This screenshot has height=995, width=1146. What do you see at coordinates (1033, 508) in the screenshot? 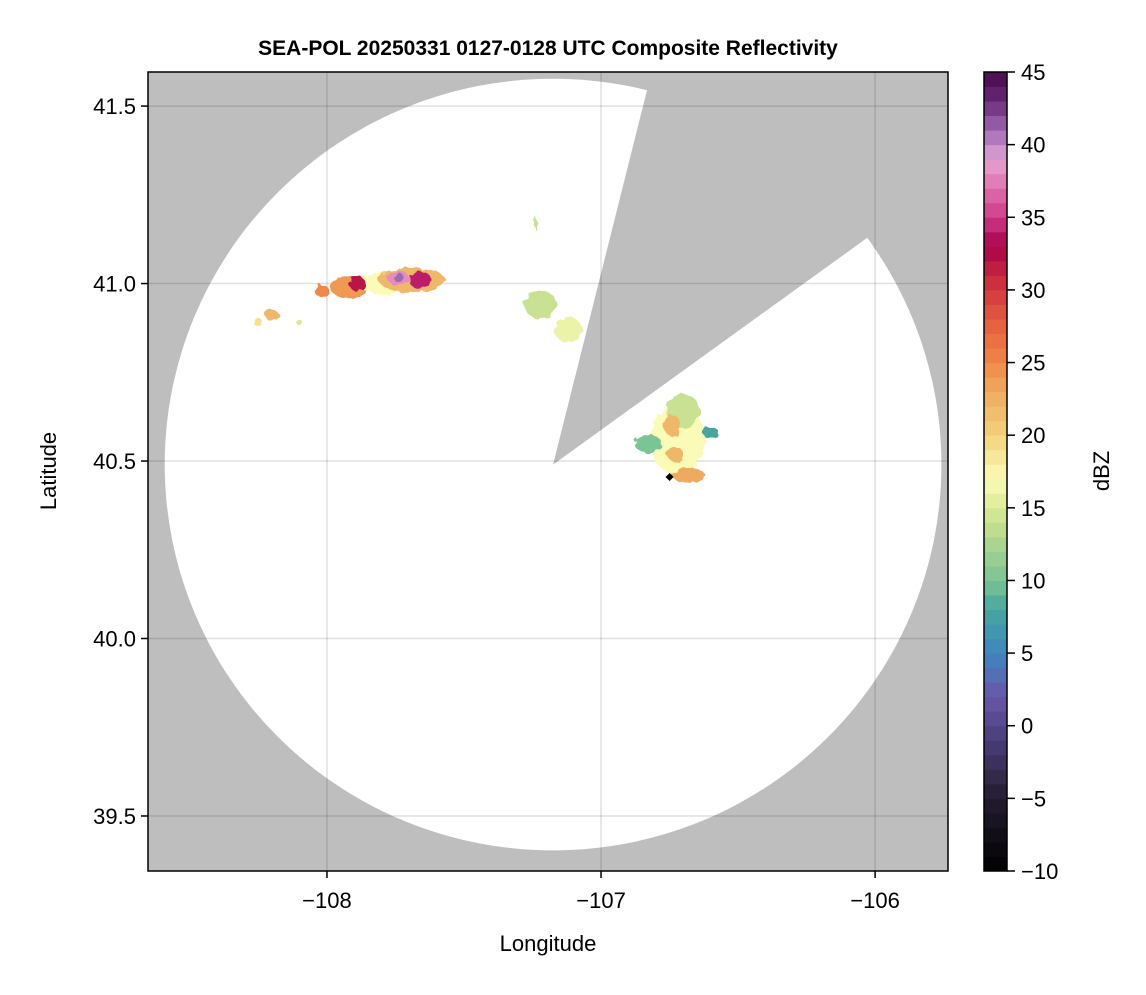
I see `colorbar-tick-label: 15` at bounding box center [1033, 508].